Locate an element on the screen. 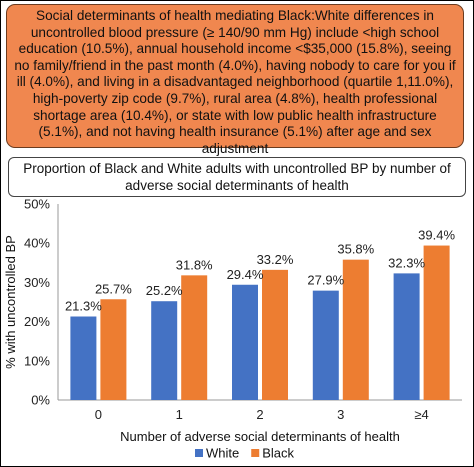  y-tick-label: 30% is located at coordinates (37, 282).